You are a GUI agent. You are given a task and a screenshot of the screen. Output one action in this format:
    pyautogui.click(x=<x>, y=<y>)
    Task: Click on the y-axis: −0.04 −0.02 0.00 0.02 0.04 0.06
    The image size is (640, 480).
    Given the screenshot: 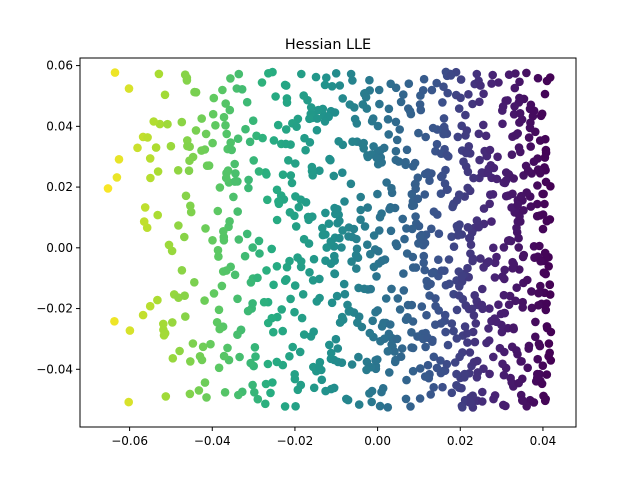 What is the action you would take?
    pyautogui.click(x=58, y=217)
    